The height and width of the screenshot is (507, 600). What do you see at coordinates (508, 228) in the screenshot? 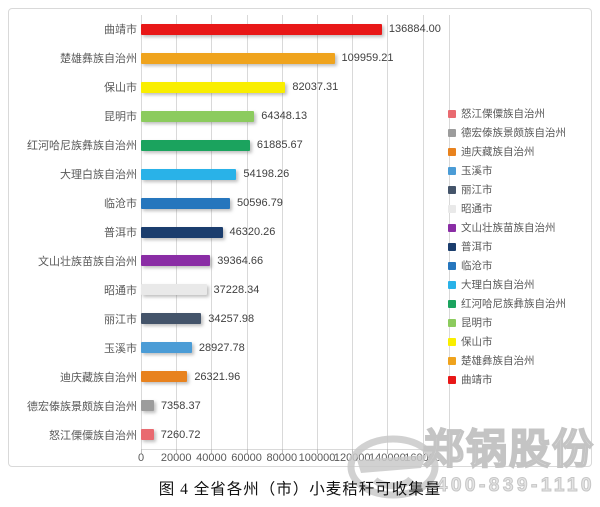
I see `legend-label: 文山壮族苗族自治州` at bounding box center [508, 228].